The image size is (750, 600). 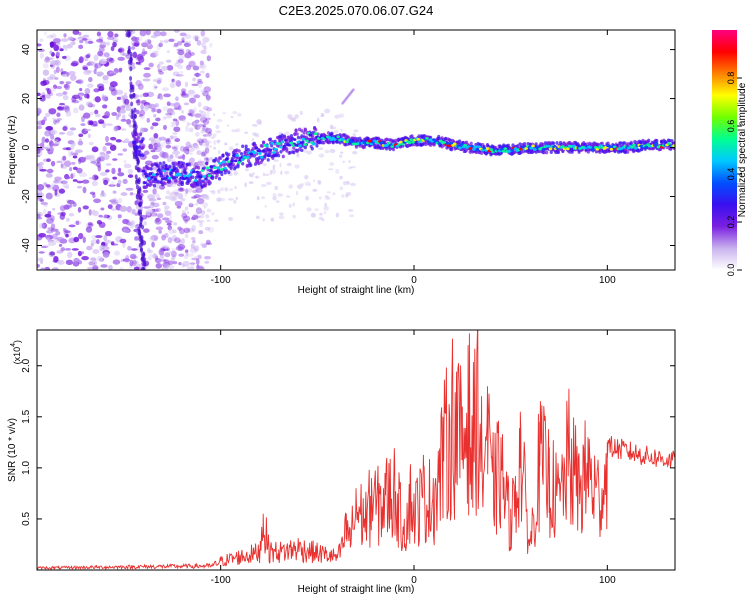 What do you see at coordinates (734, 174) in the screenshot?
I see `colorbar-ticks: 0.0 0.2 0.4 0.6 0.8` at bounding box center [734, 174].